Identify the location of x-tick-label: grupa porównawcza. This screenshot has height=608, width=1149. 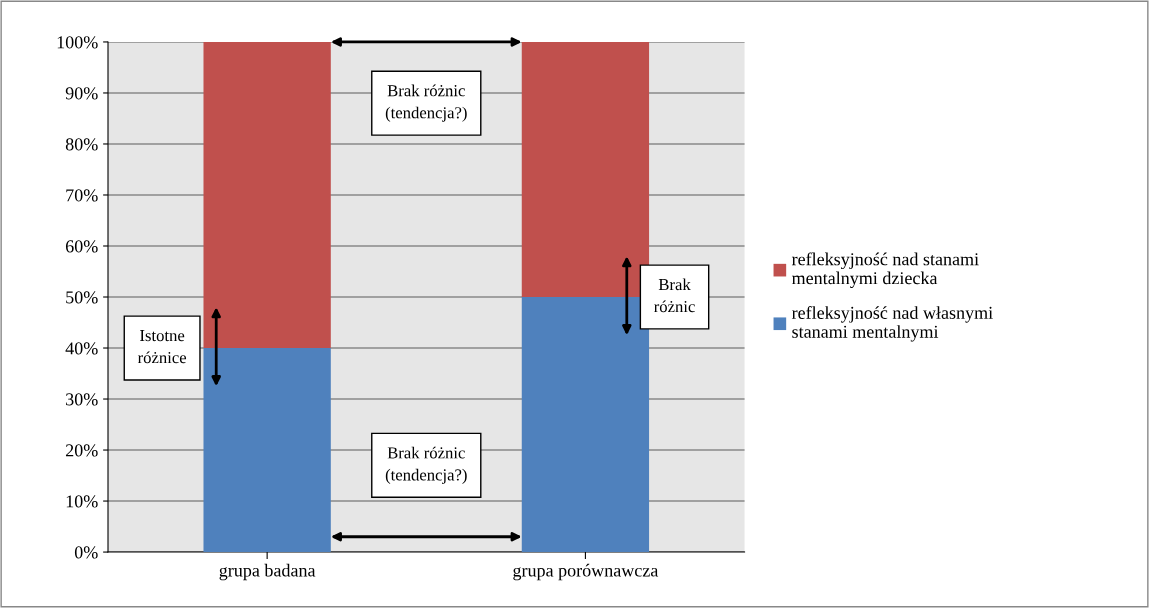
(586, 572).